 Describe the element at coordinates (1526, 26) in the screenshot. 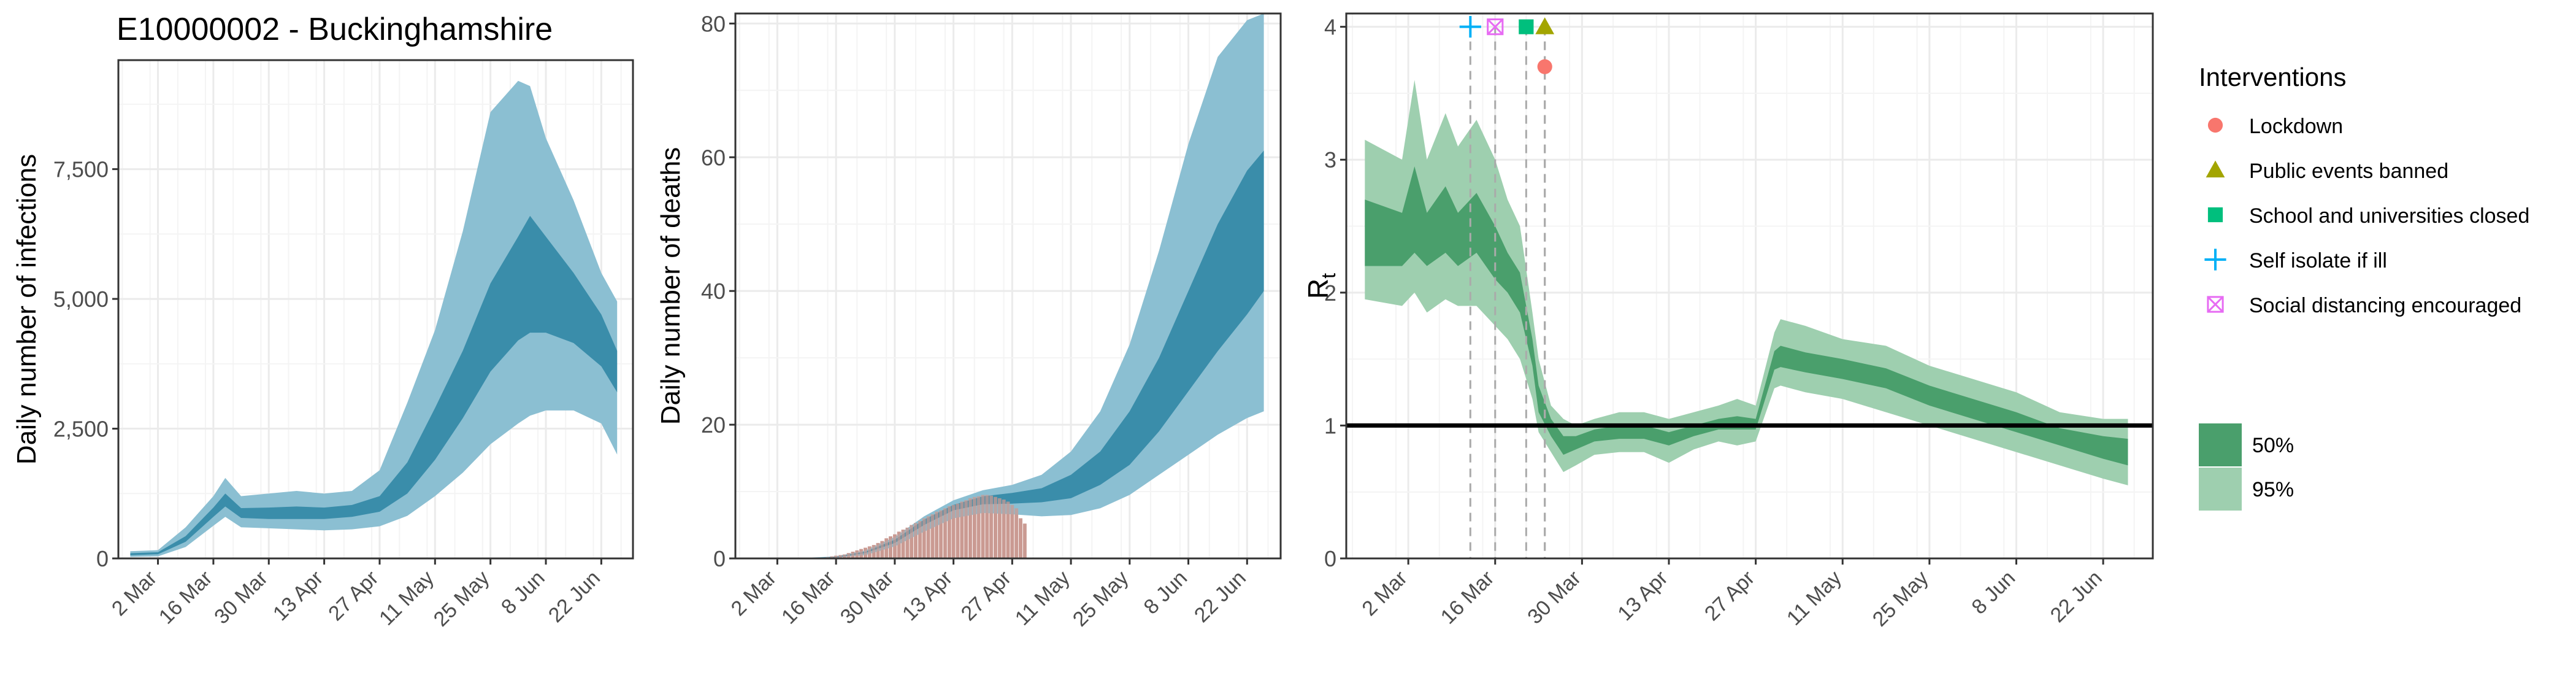

I see `intervention-marker-square` at that location.